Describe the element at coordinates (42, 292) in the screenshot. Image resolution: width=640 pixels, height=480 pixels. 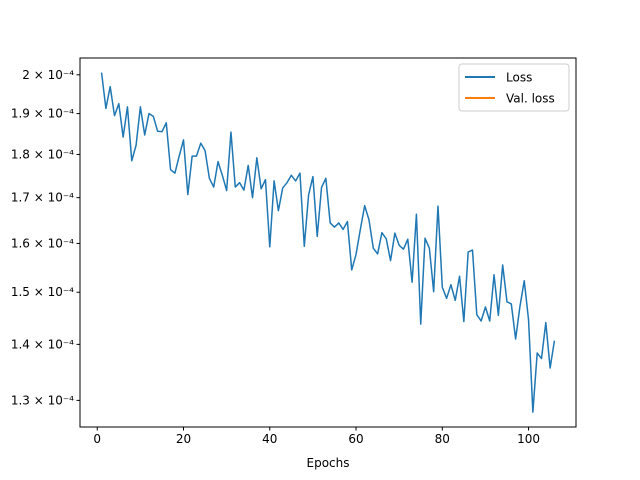
I see `y-tick-label: 1.5 × 10⁻⁴` at that location.